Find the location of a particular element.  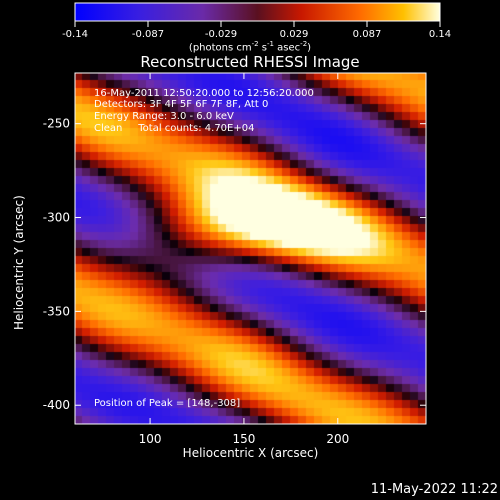

annotation-counts: Clean Total counts: 4.70E+04 is located at coordinates (174, 128).